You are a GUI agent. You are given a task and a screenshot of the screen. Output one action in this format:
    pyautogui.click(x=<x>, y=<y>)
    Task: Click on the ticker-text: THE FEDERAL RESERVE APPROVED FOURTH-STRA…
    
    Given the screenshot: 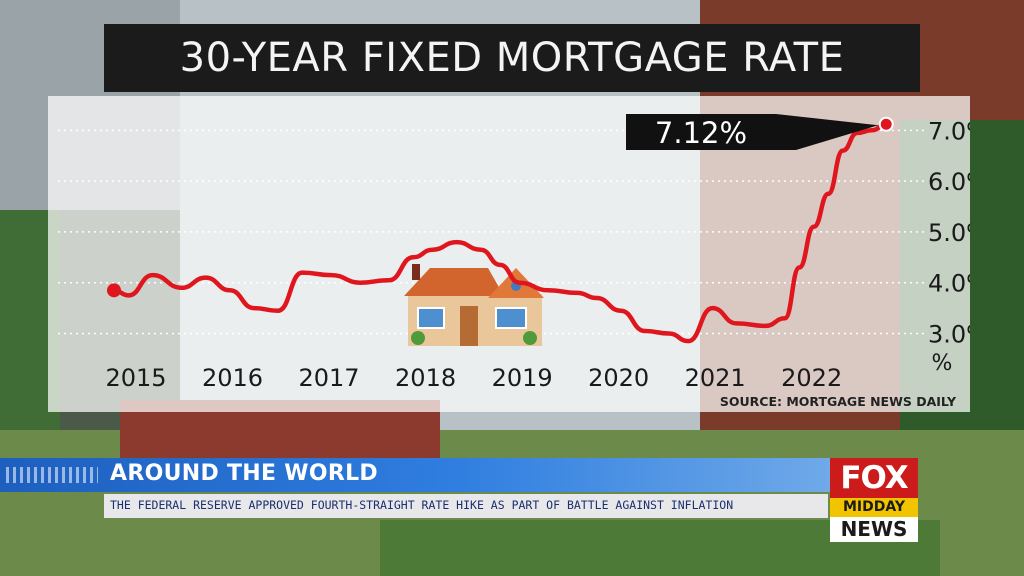 What is the action you would take?
    pyautogui.click(x=422, y=505)
    